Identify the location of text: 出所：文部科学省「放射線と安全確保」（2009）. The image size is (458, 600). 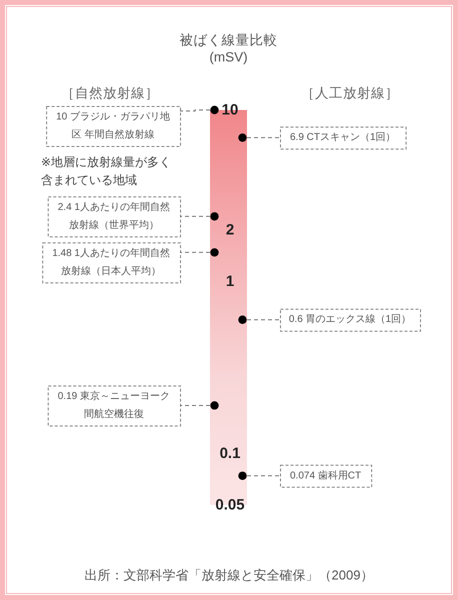
(229, 575).